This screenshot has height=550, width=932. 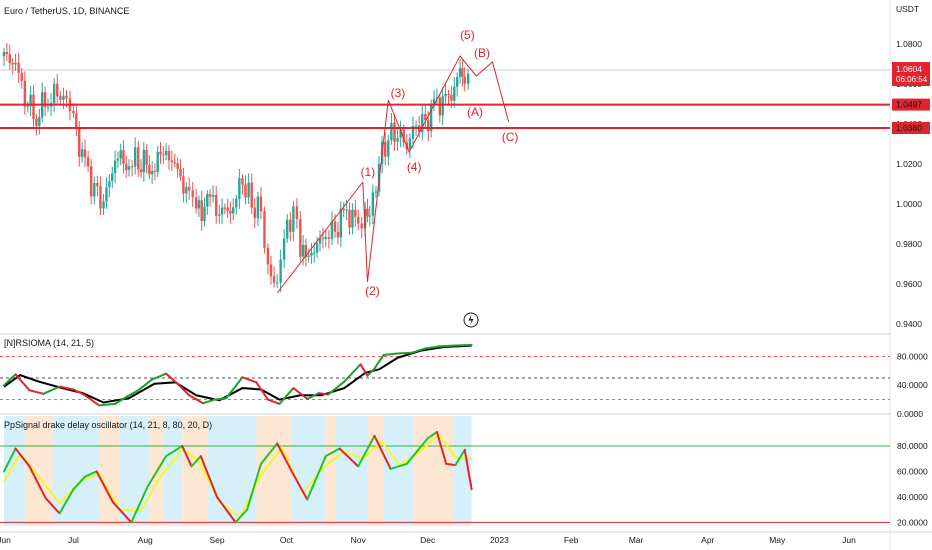 I want to click on price-scale-panel, so click(x=911, y=275).